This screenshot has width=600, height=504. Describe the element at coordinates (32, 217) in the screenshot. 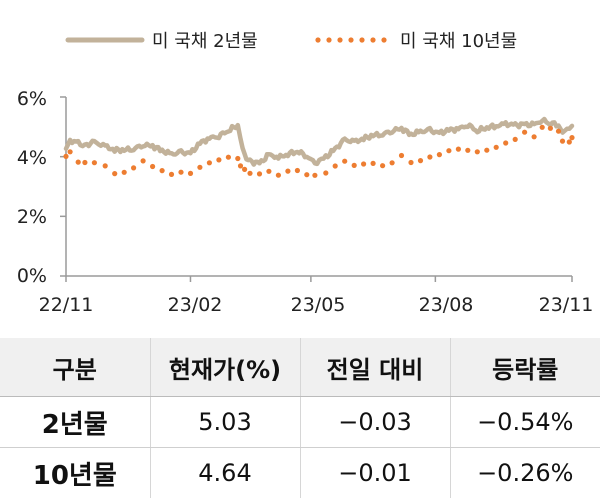

I see `y-tick-label: 2%` at that location.